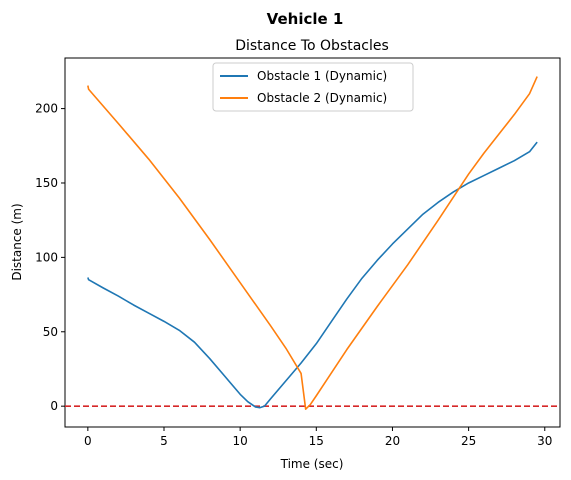 Image resolution: width=571 pixels, height=480 pixels. I want to click on x-tick-label: 0, so click(88, 441).